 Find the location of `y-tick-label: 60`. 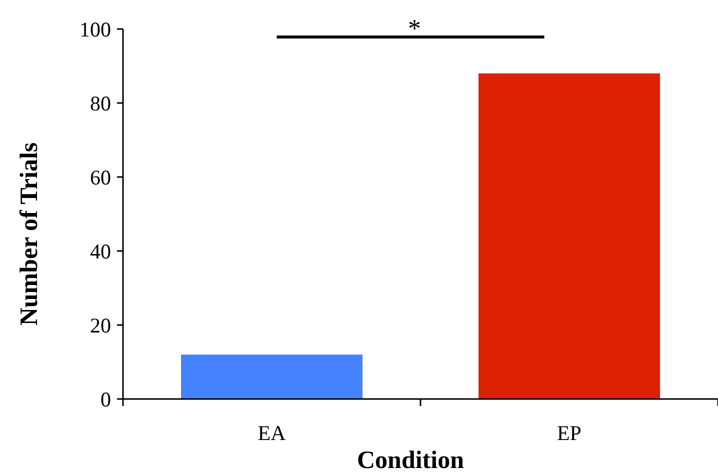

y-tick-label: 60 is located at coordinates (100, 177).